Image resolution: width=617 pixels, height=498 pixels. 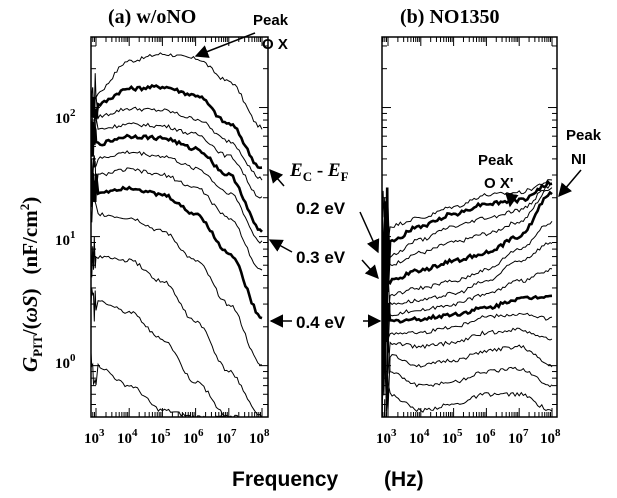 I want to click on peak-ni-label-line1: Peak, so click(x=584, y=135).